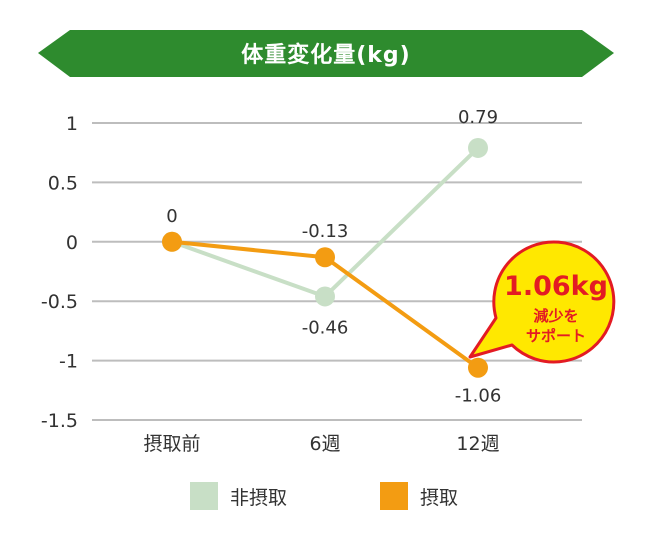  Describe the element at coordinates (394, 496) in the screenshot. I see `legend-swatch-intake` at that location.